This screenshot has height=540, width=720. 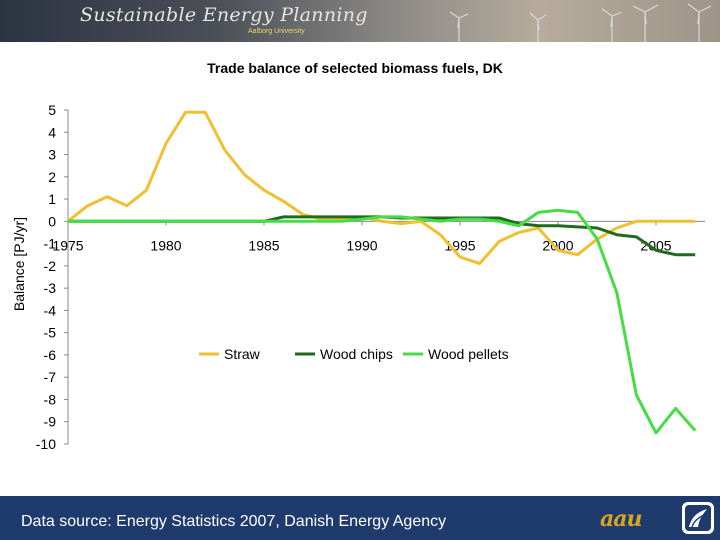 I want to click on y-tick-label: -7, so click(x=50, y=377).